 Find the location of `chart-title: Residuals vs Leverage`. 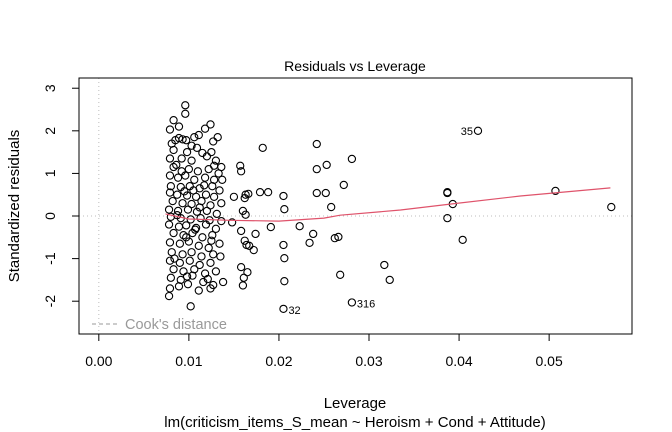

chart-title: Residuals vs Leverage is located at coordinates (355, 66).